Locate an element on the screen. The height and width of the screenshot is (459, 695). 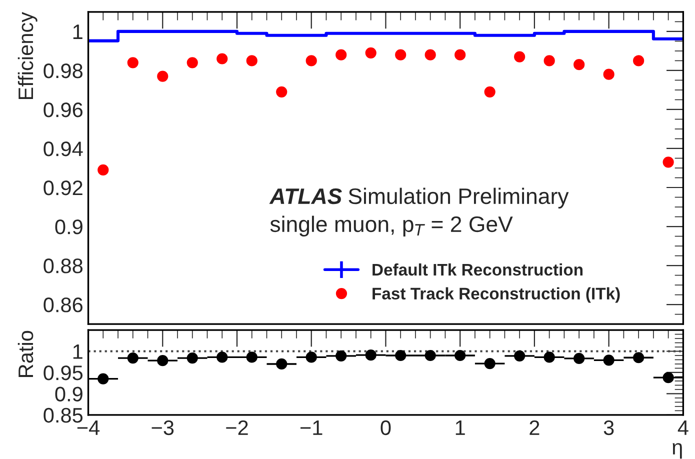
legend-label: Default ITk Reconstruction is located at coordinates (477, 269).